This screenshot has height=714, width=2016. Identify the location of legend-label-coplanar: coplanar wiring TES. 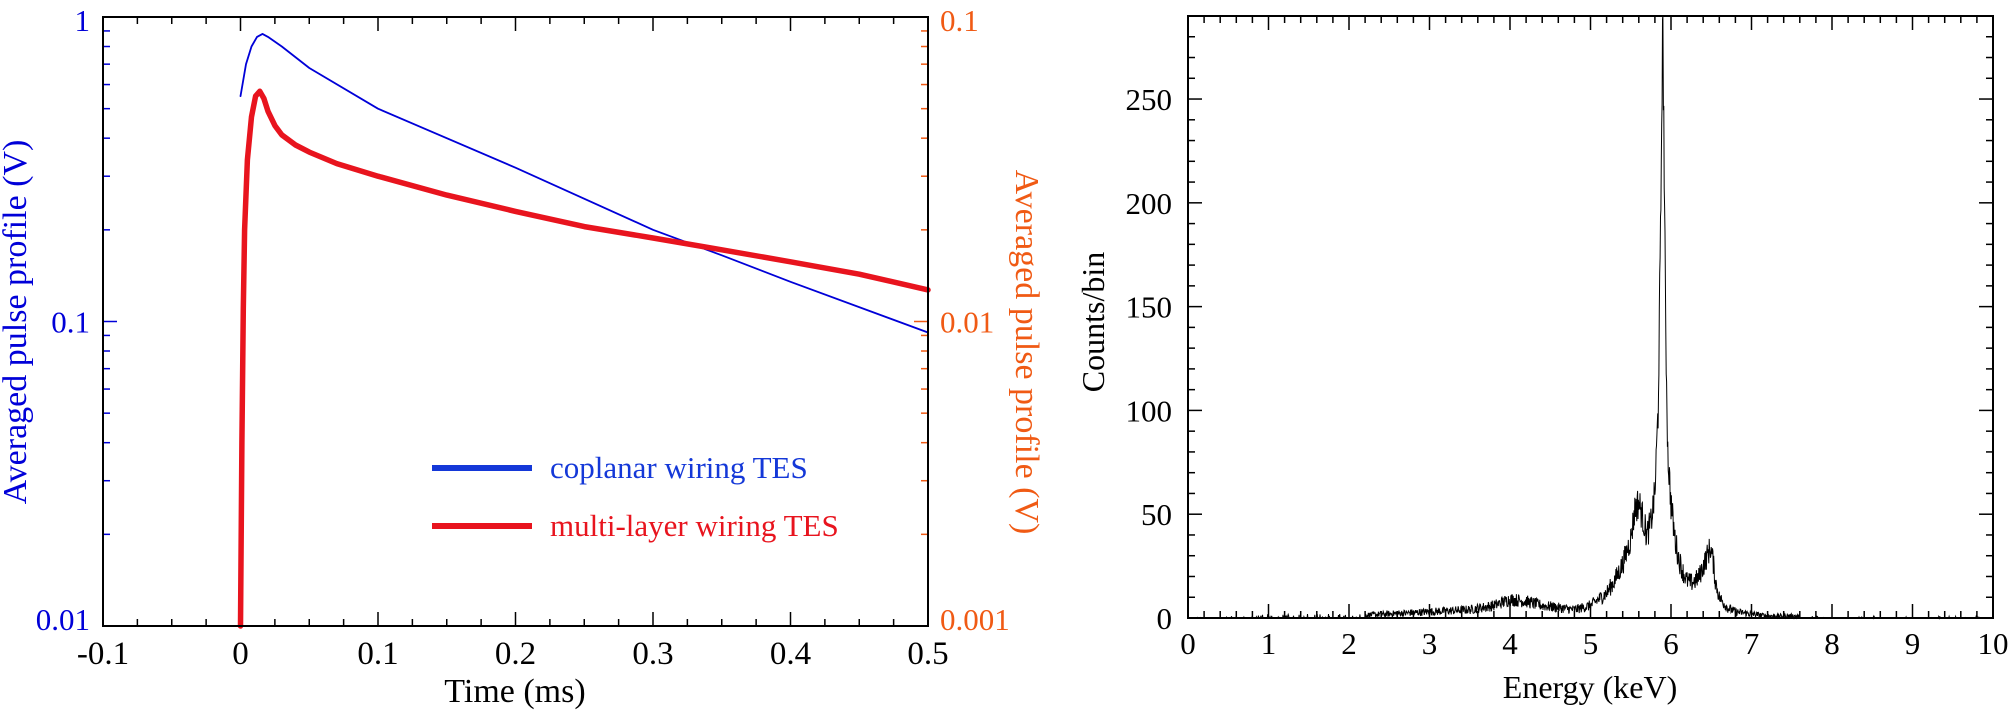
(679, 467).